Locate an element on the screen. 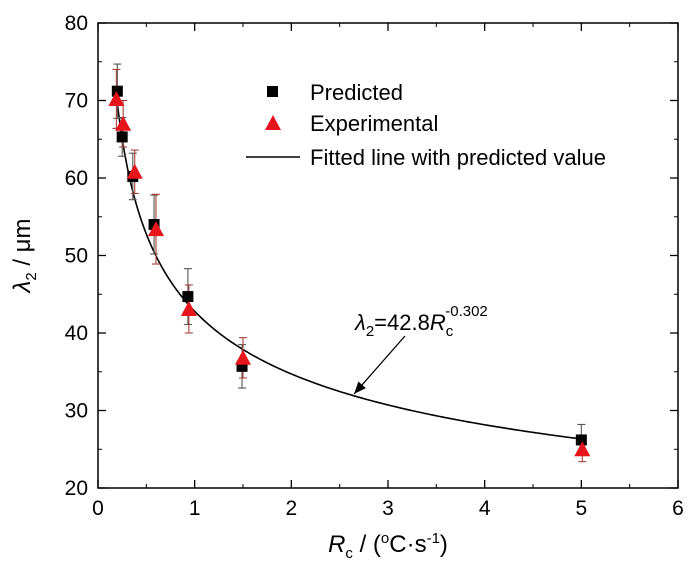 This screenshot has height=572, width=700. y-tick-label: 50 is located at coordinates (76, 256).